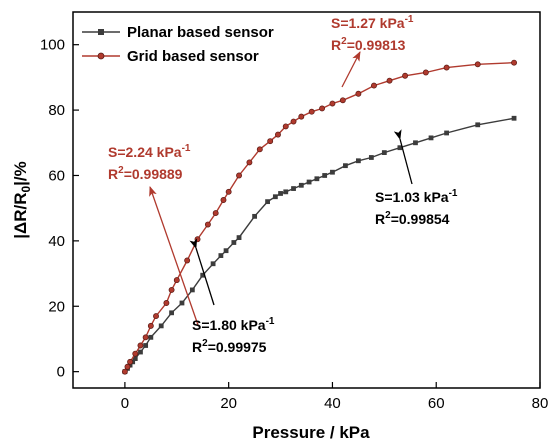 The height and width of the screenshot is (447, 550). Describe the element at coordinates (52, 45) in the screenshot. I see `y-tick-label-5: 100` at that location.